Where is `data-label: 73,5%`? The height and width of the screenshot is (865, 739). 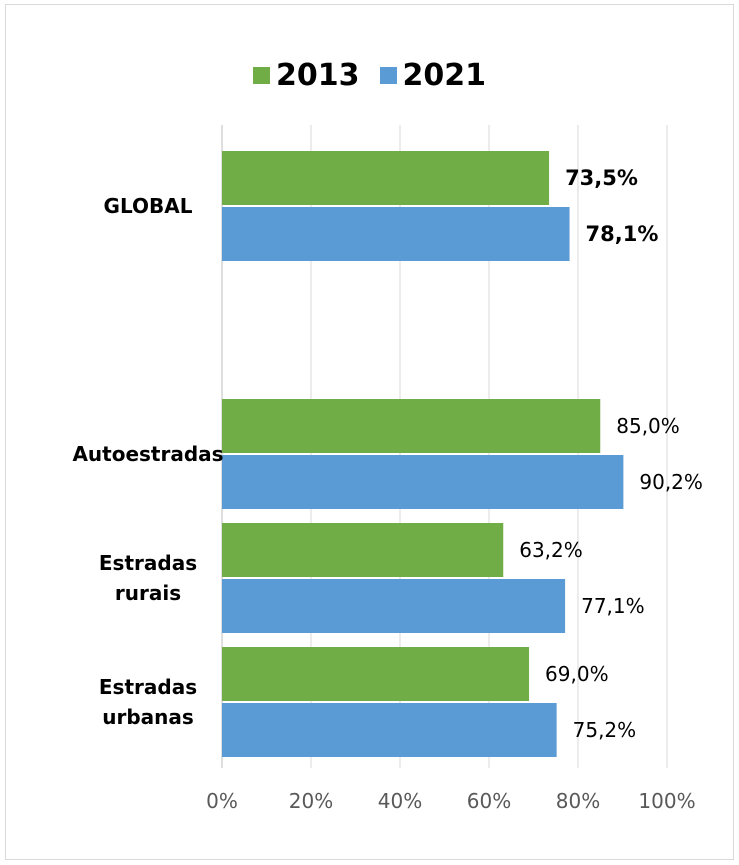 data-label: 73,5% is located at coordinates (601, 178).